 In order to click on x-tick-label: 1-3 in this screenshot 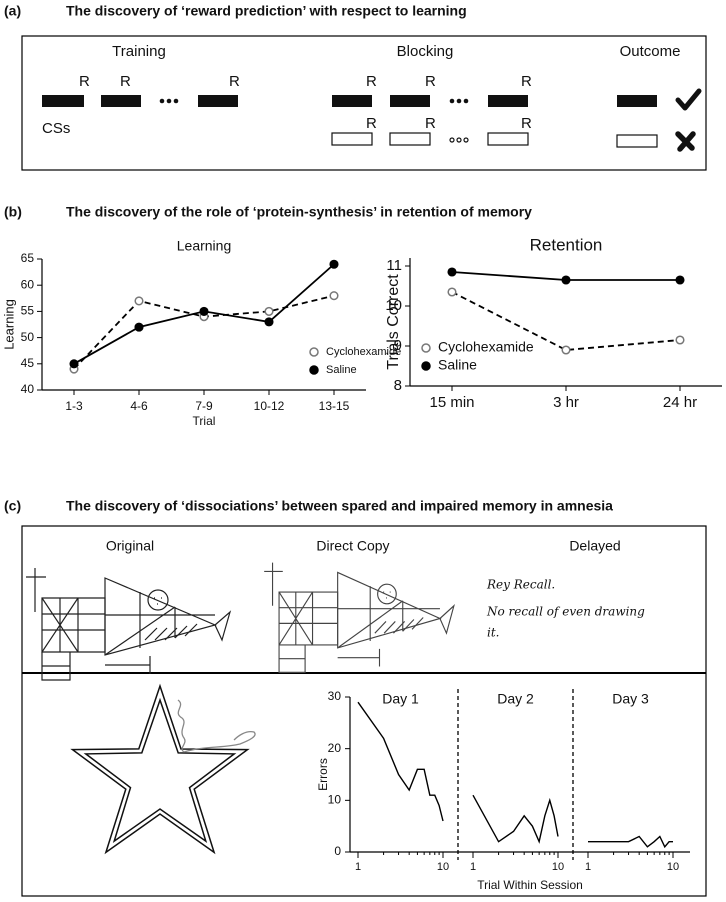, I will do `click(74, 406)`.